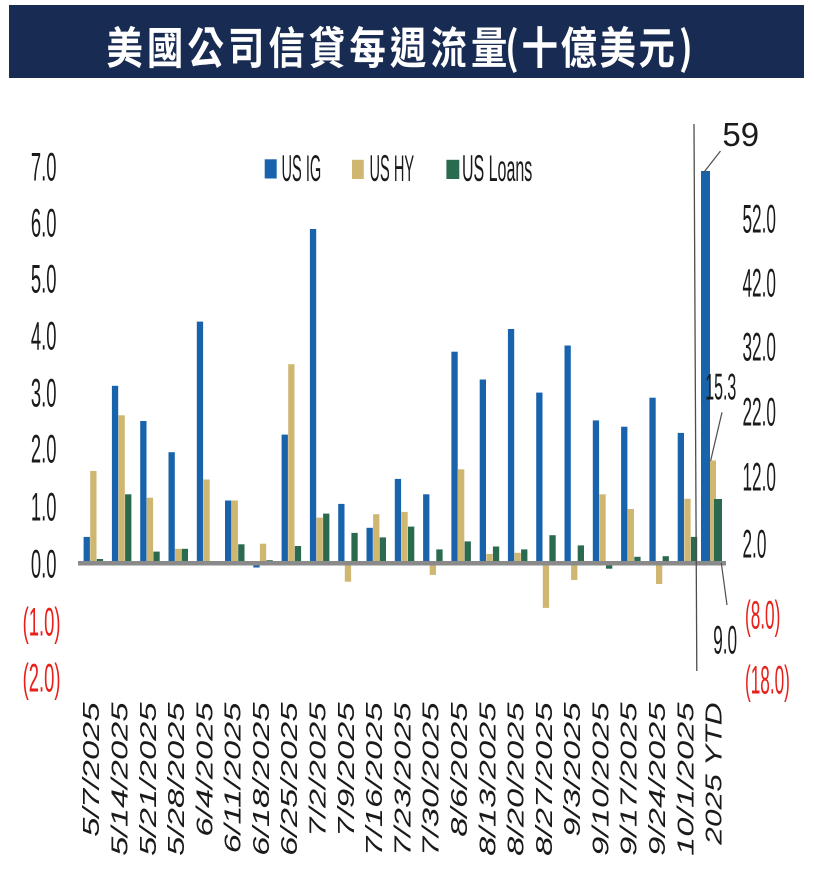 Image resolution: width=814 pixels, height=887 pixels. I want to click on svg-text: 32.0, so click(759, 346).